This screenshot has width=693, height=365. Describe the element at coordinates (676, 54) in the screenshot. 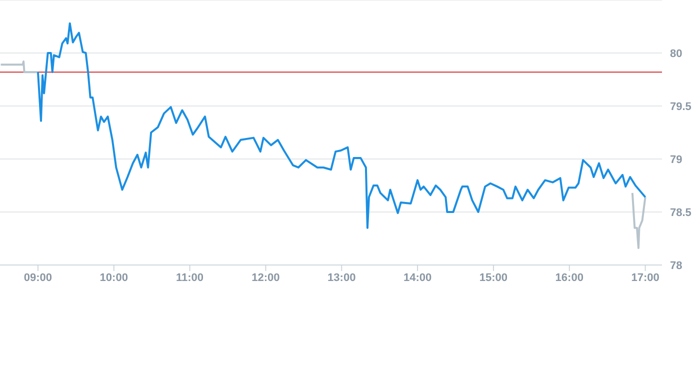

I see `y-tick-label: 80` at that location.